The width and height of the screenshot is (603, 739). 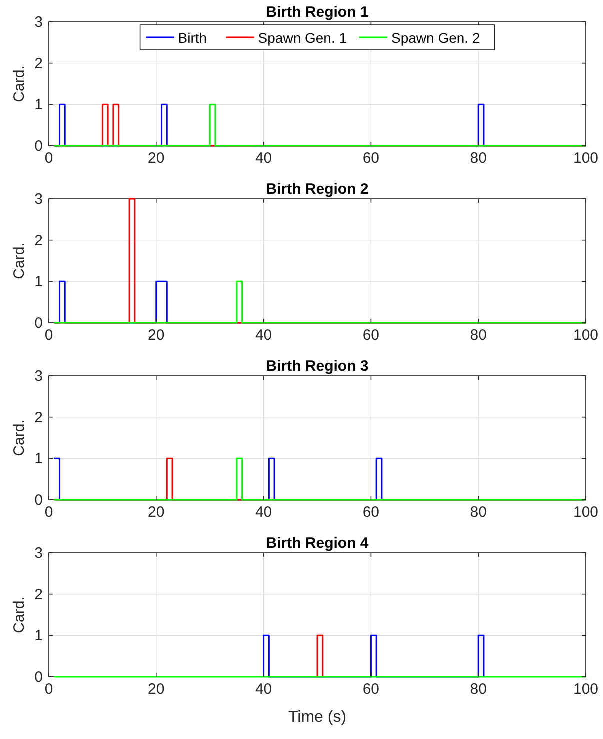 What do you see at coordinates (317, 12) in the screenshot?
I see `chart-title: Birth Region 1` at bounding box center [317, 12].